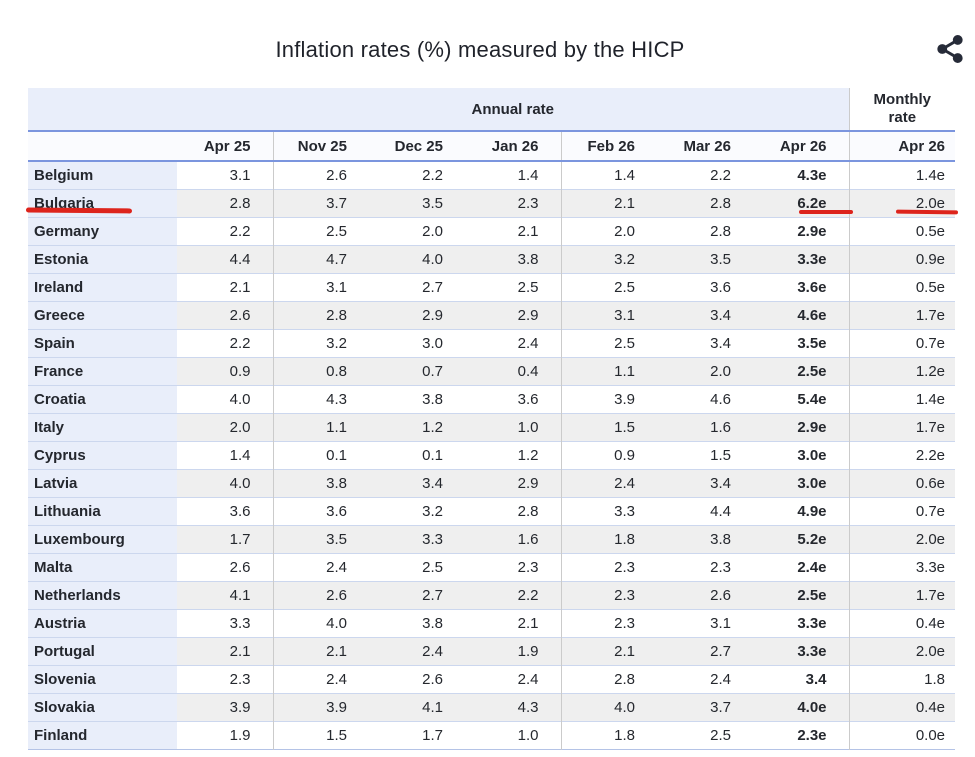 This screenshot has width=975, height=757. What do you see at coordinates (102, 567) in the screenshot?
I see `country-label: Malta` at bounding box center [102, 567].